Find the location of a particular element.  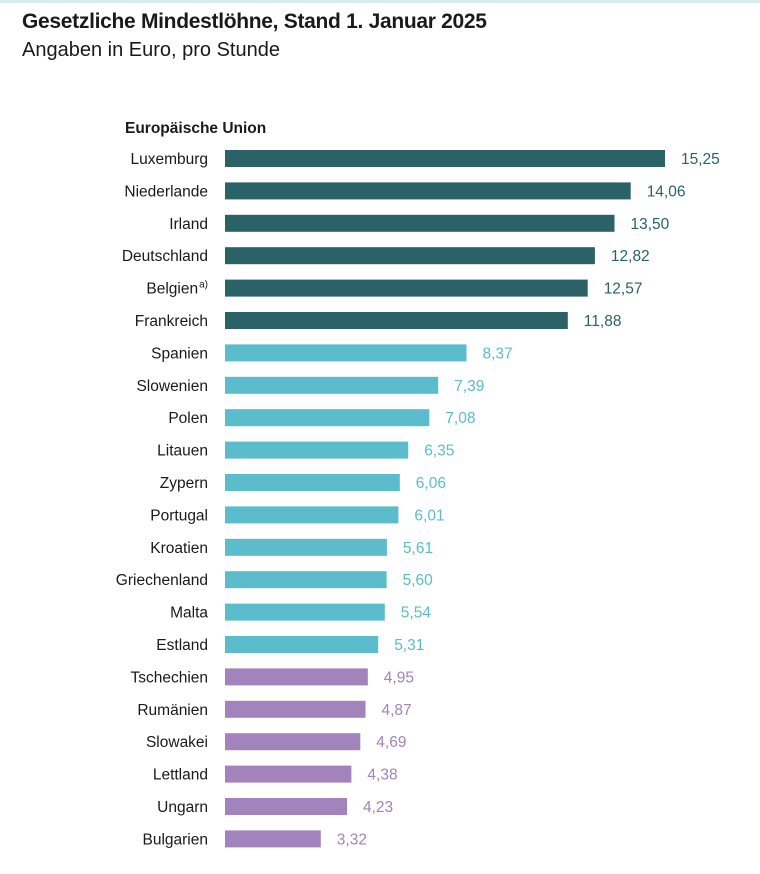

value-label-griechenland: 5,60 is located at coordinates (418, 580).